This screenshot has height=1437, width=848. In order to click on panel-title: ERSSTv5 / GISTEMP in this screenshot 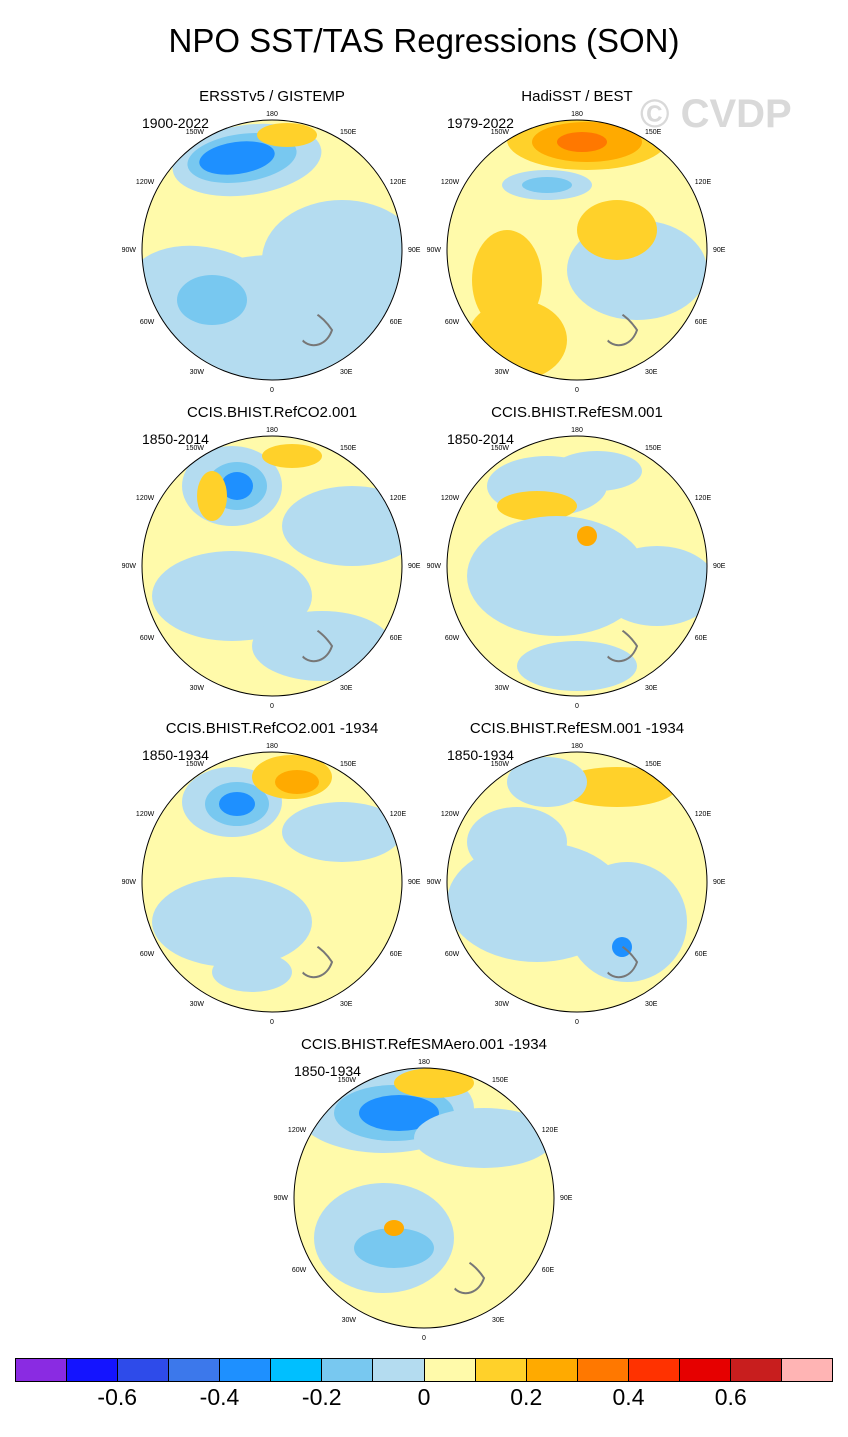, I will do `click(272, 96)`.